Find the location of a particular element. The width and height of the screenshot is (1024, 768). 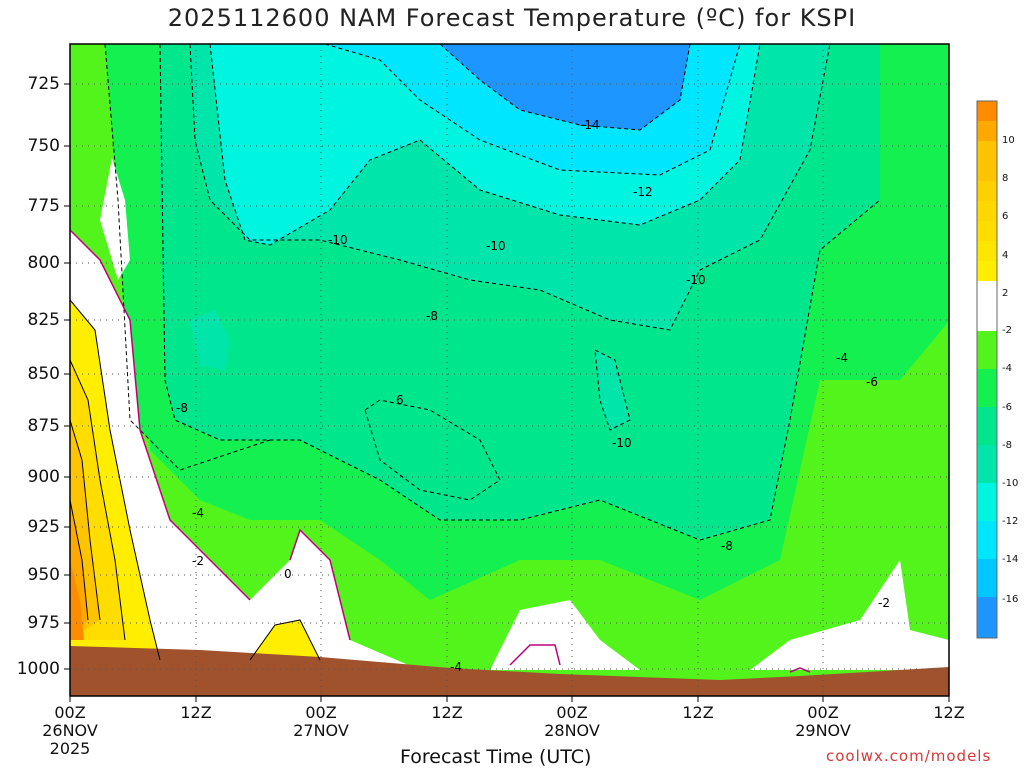

band-near-zero-tongue is located at coordinates (115, 219).